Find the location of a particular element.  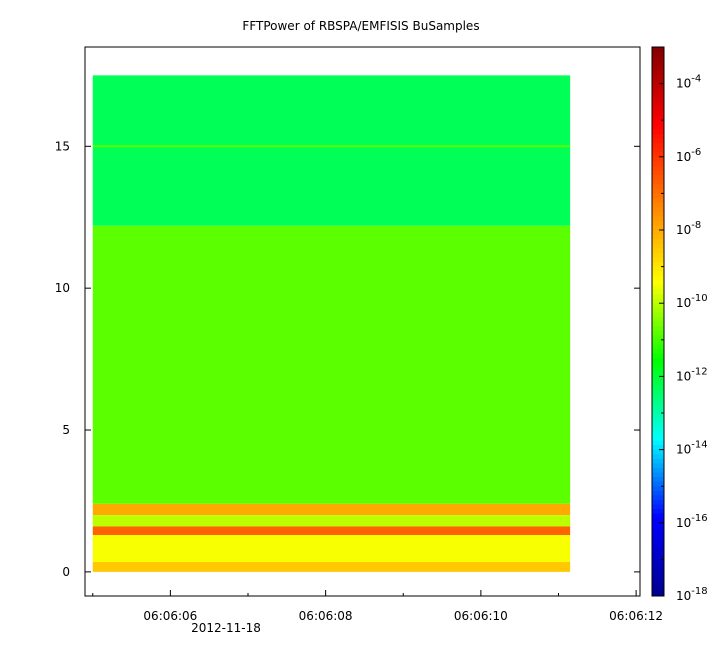

colorbar-tick-label: 10⁻¹⁸ is located at coordinates (692, 594).